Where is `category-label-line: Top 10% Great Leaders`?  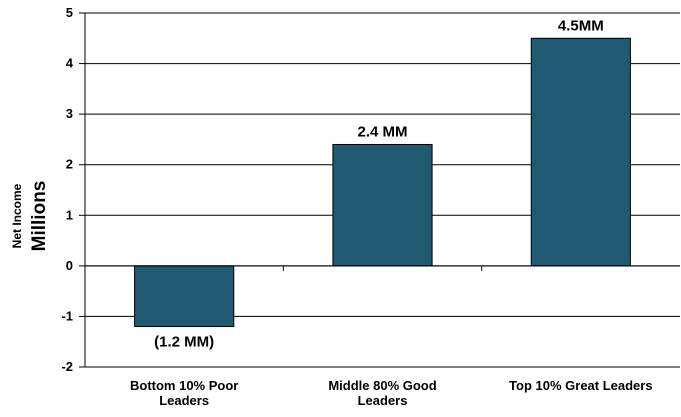
category-label-line: Top 10% Great Leaders is located at coordinates (581, 385).